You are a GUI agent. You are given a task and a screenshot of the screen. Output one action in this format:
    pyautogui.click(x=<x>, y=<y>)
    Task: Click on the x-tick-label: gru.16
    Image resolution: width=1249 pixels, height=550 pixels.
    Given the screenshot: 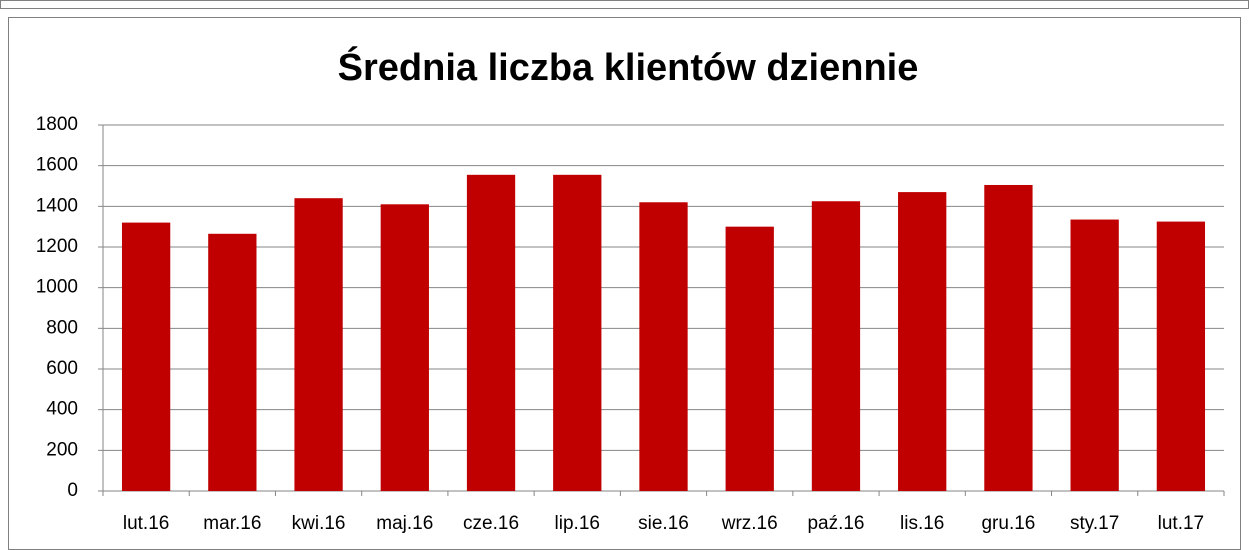 What is the action you would take?
    pyautogui.click(x=1008, y=523)
    